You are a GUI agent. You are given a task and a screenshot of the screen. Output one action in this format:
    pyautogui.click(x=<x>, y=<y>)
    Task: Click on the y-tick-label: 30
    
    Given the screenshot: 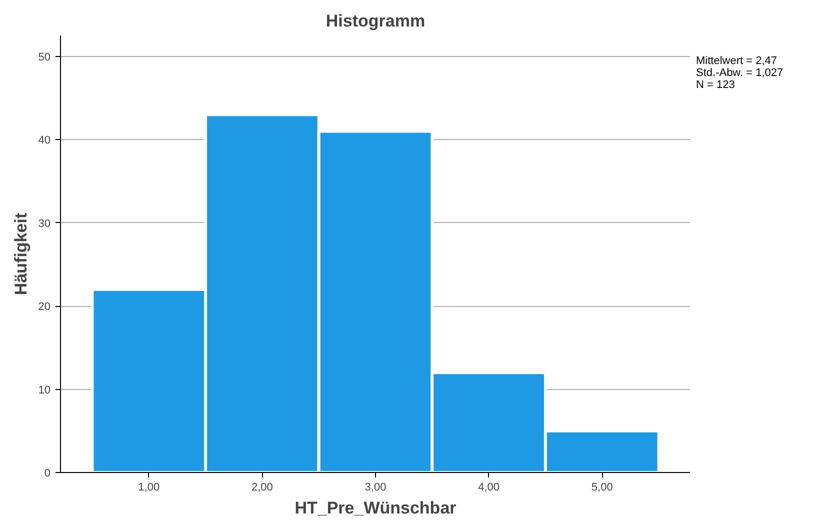 What is the action you would take?
    pyautogui.click(x=44, y=224)
    